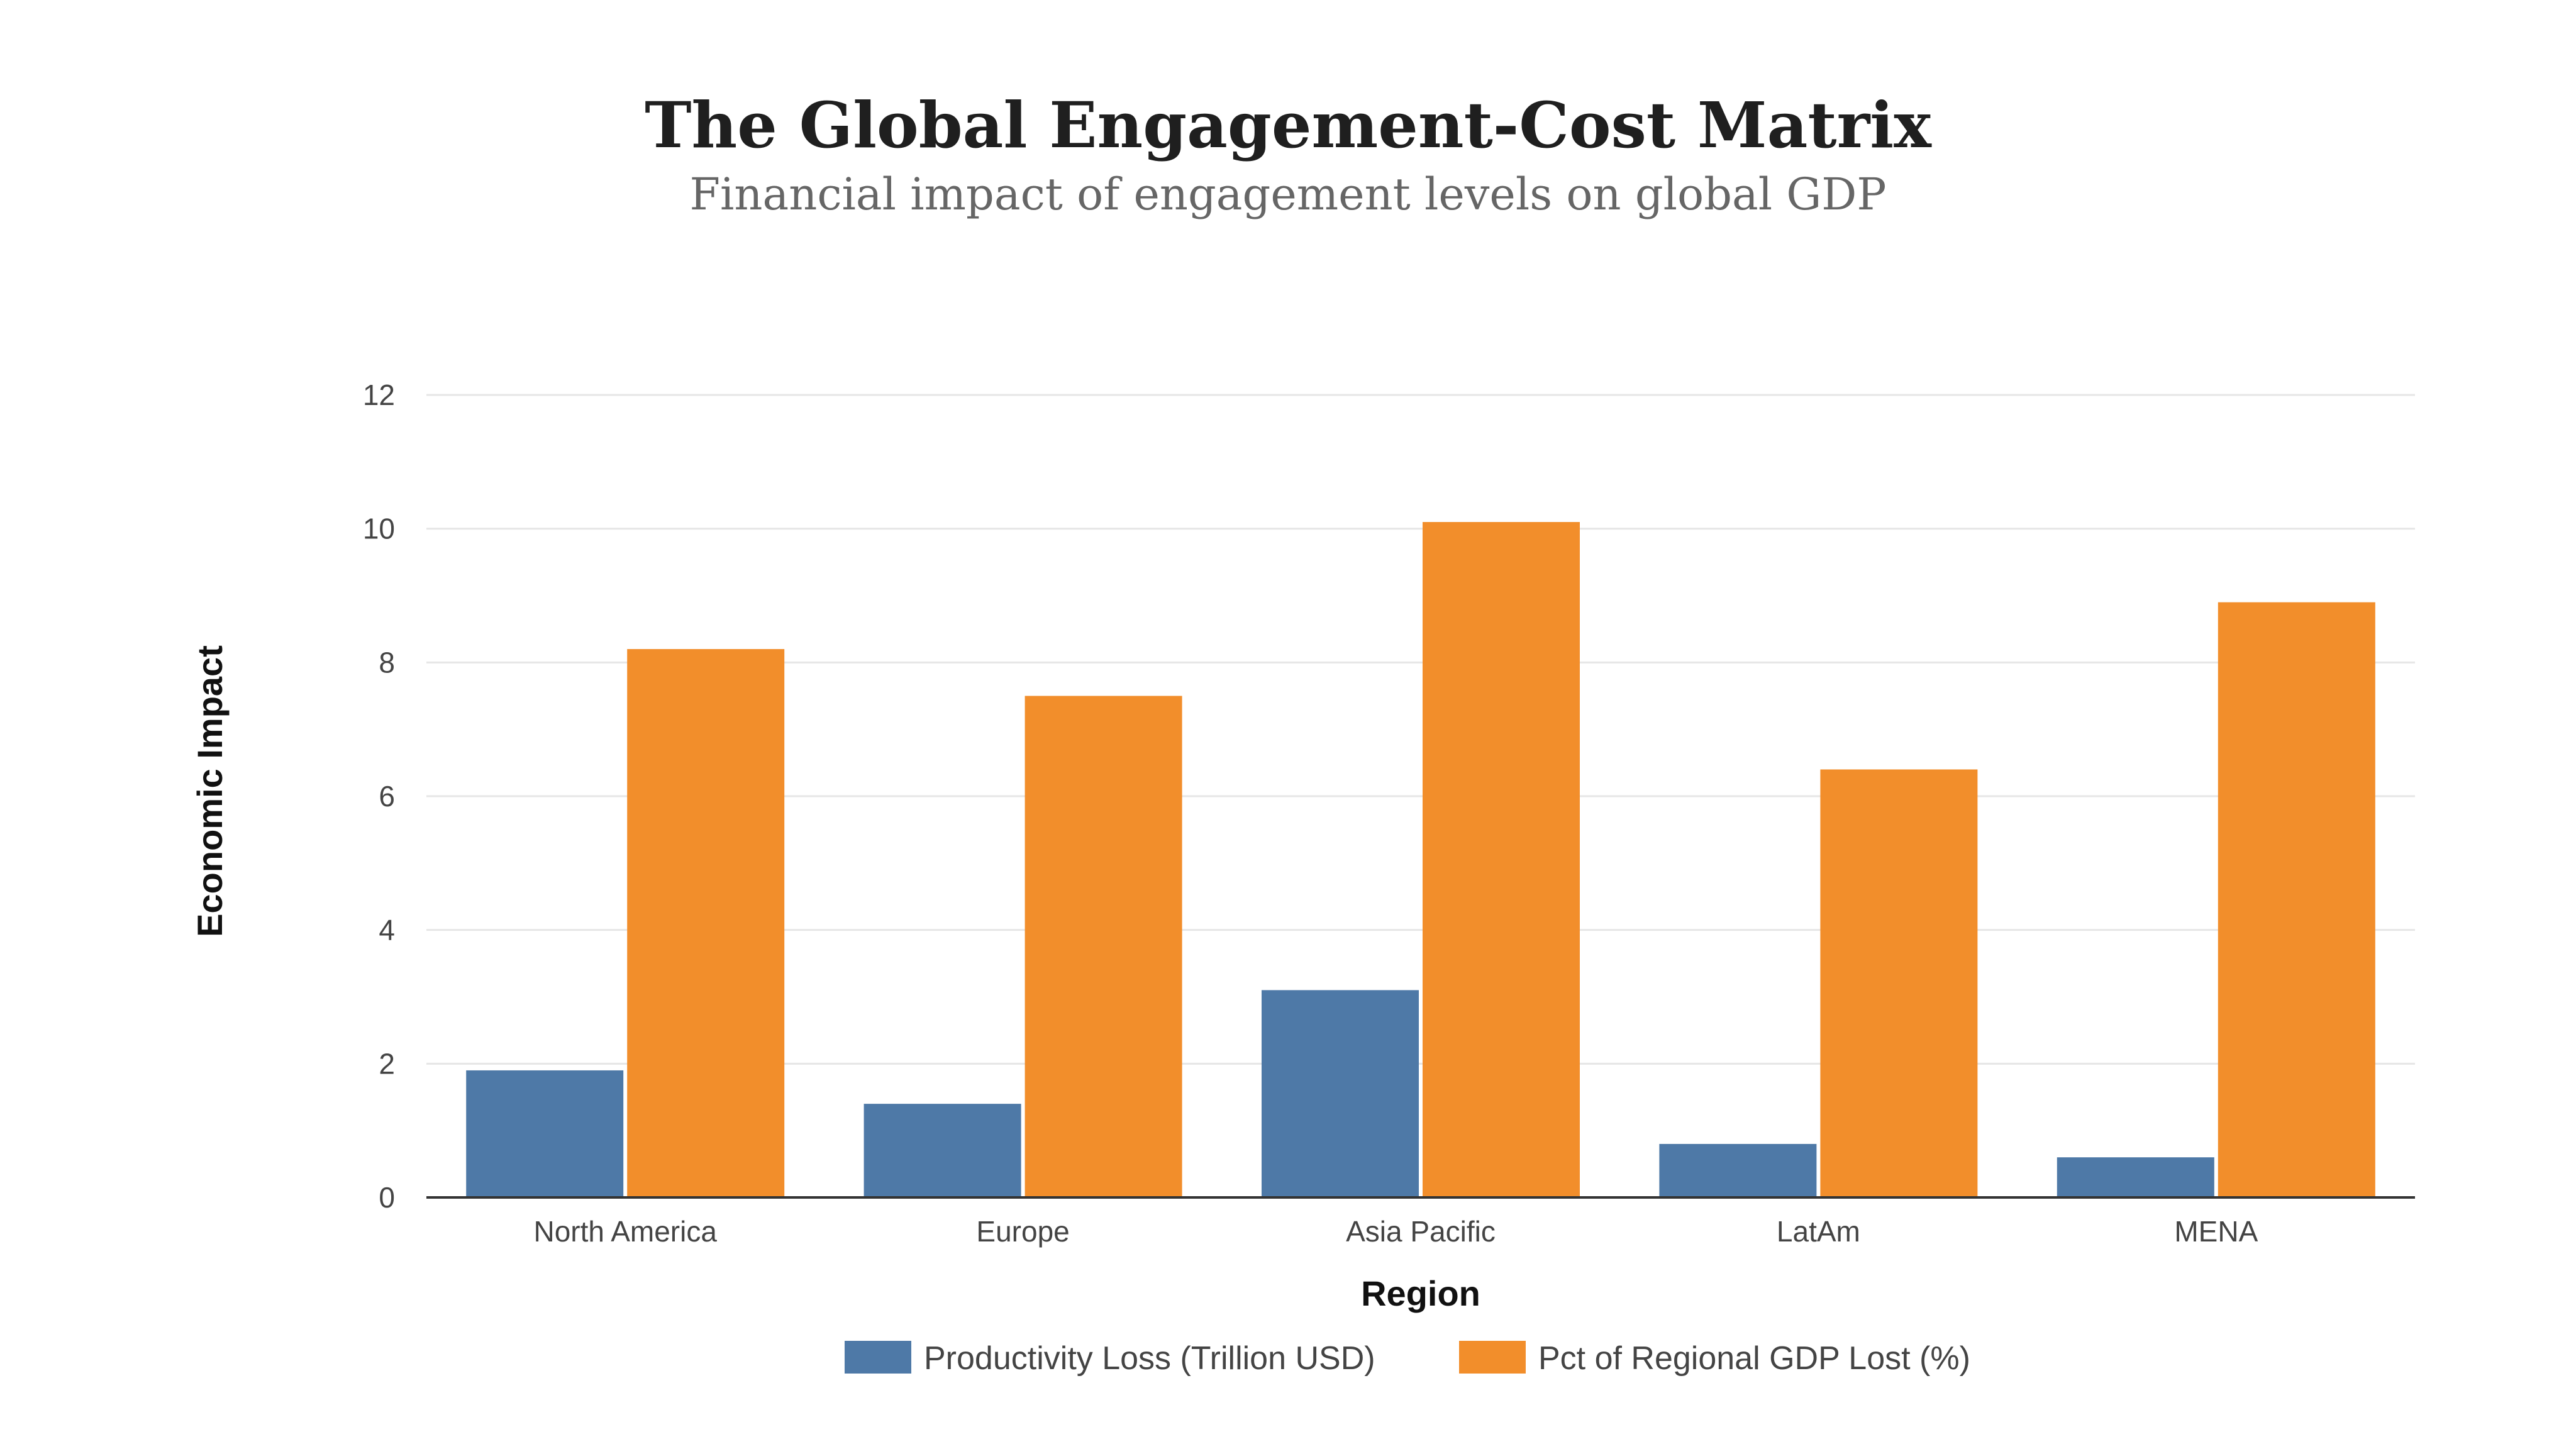 The height and width of the screenshot is (1449, 2576). I want to click on y-tick-label: 2, so click(387, 1063).